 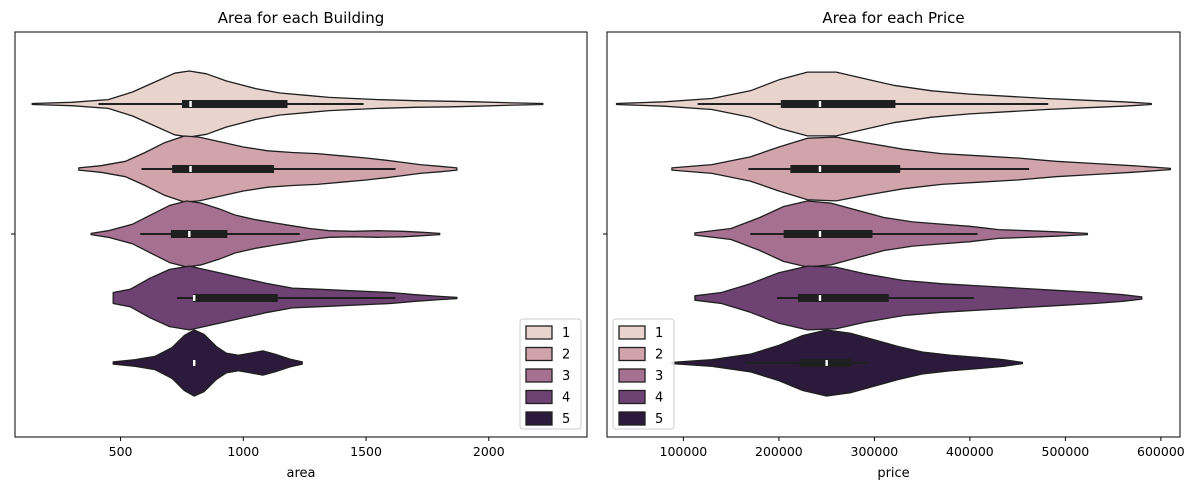 I want to click on x-tick-label-400000: 400000, so click(x=970, y=451).